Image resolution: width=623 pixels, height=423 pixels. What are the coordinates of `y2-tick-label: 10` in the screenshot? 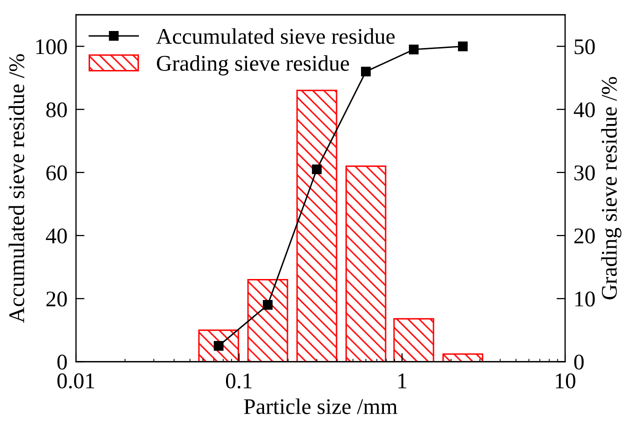 It's located at (585, 299).